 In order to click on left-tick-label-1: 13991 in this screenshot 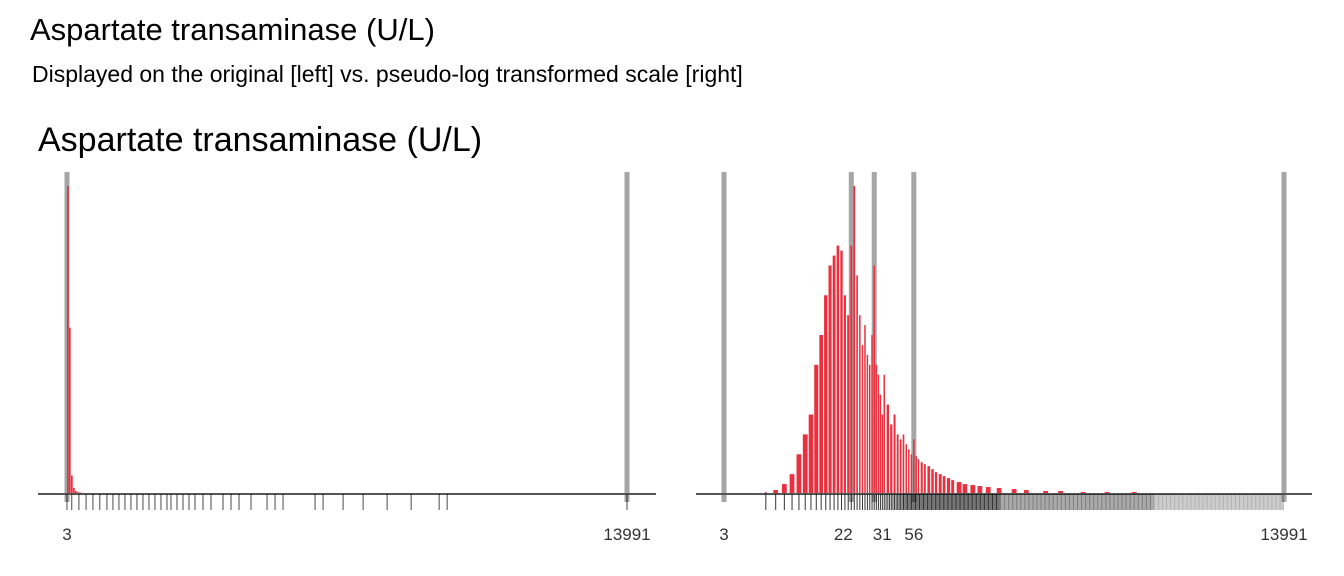, I will do `click(626, 534)`.